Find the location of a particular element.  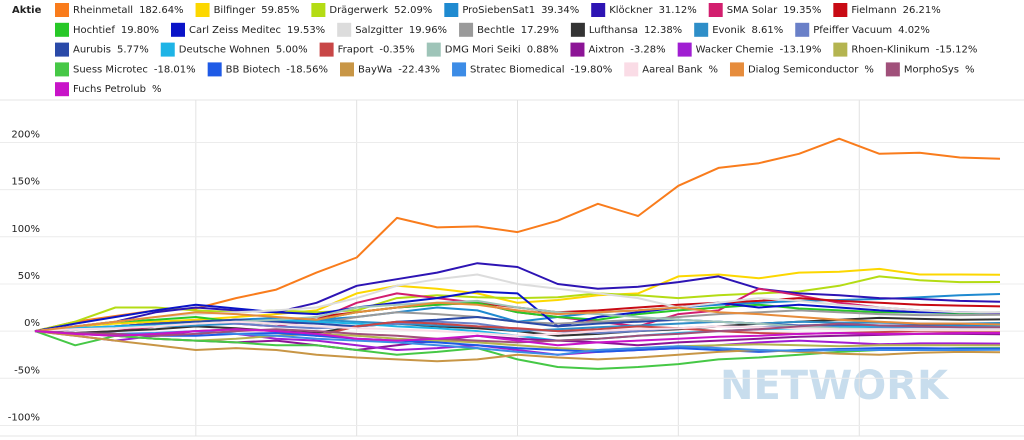

legend-value: 39.34% is located at coordinates (560, 10).